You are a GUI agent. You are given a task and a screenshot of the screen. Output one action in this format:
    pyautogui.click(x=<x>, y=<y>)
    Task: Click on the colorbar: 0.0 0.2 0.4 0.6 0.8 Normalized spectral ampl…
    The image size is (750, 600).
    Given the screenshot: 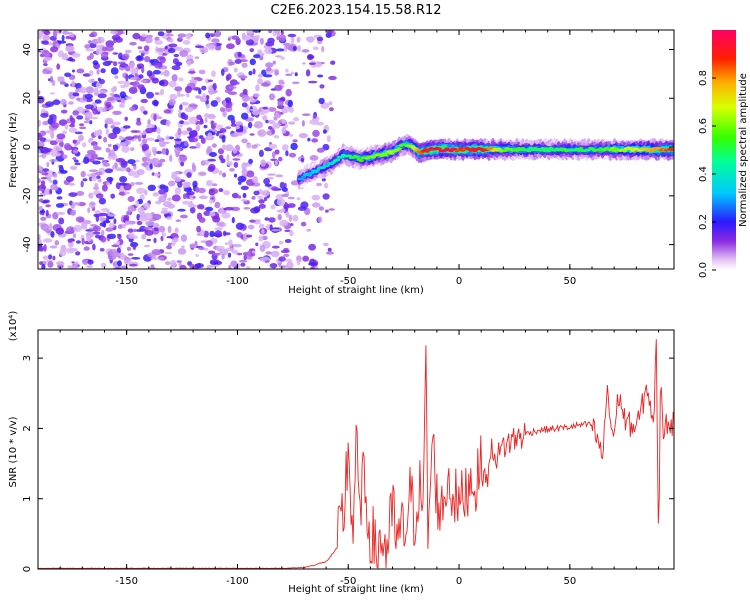 What is the action you would take?
    pyautogui.click(x=723, y=154)
    